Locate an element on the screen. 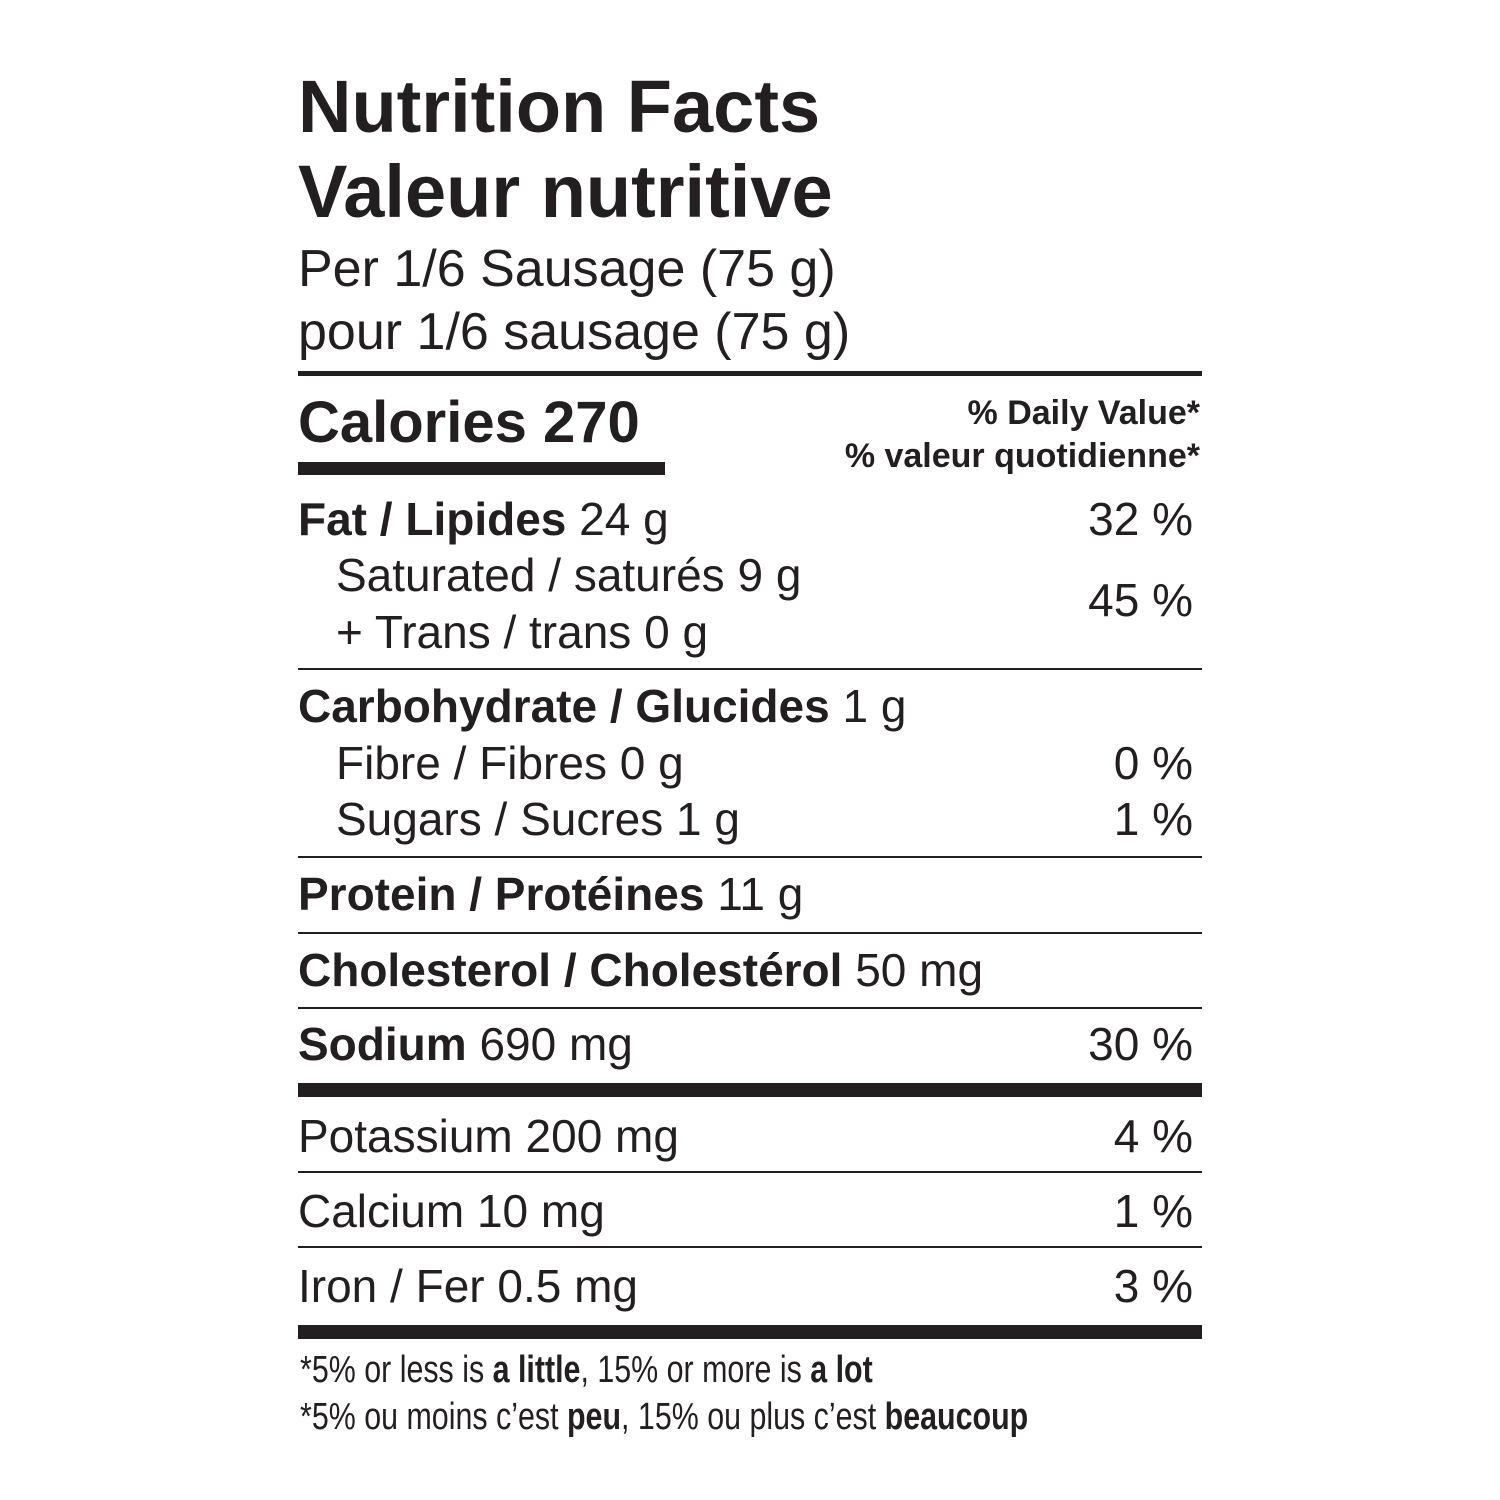  saturated-label: Saturated / saturés is located at coordinates (530, 575).